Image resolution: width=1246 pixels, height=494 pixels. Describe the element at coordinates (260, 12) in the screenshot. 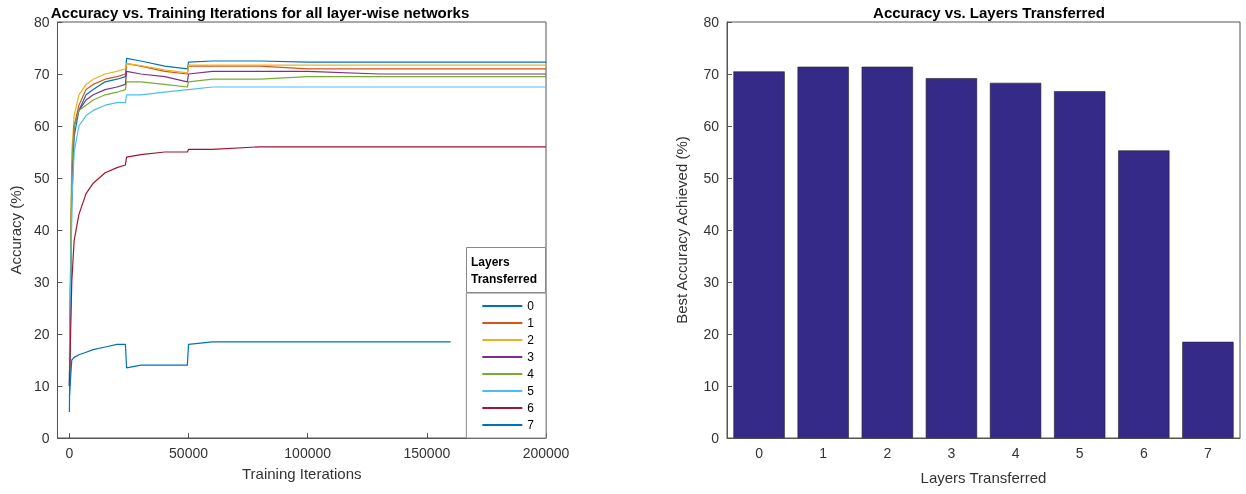

I see `chart-title: Accuracy vs. Training Iterations for all layer-wise networks` at that location.